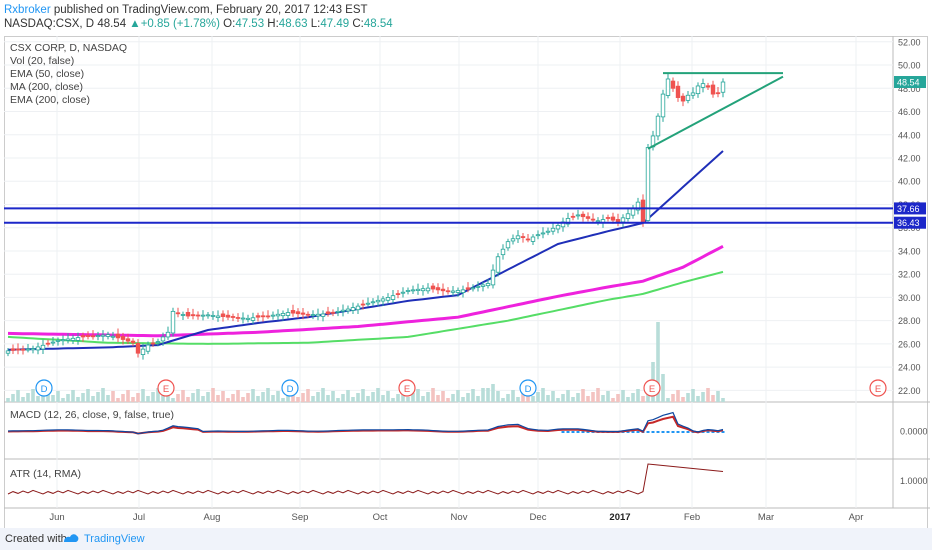 The height and width of the screenshot is (550, 932). Describe the element at coordinates (114, 539) in the screenshot. I see `tradingview-link: TradingView` at that location.